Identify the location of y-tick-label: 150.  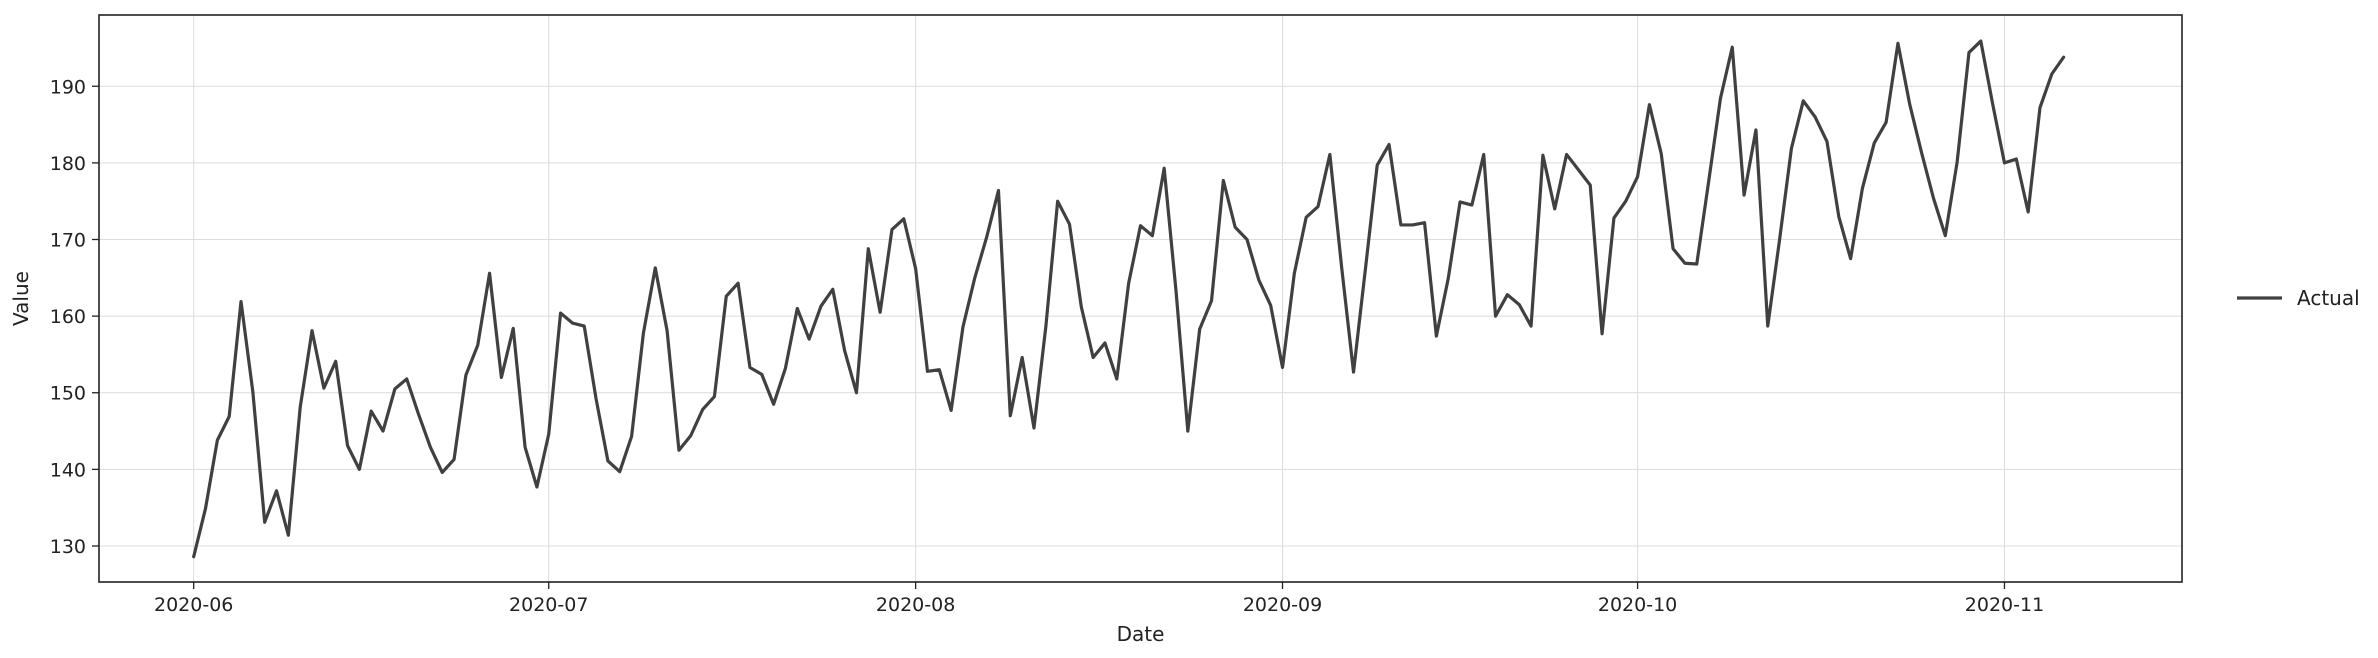
(68, 394).